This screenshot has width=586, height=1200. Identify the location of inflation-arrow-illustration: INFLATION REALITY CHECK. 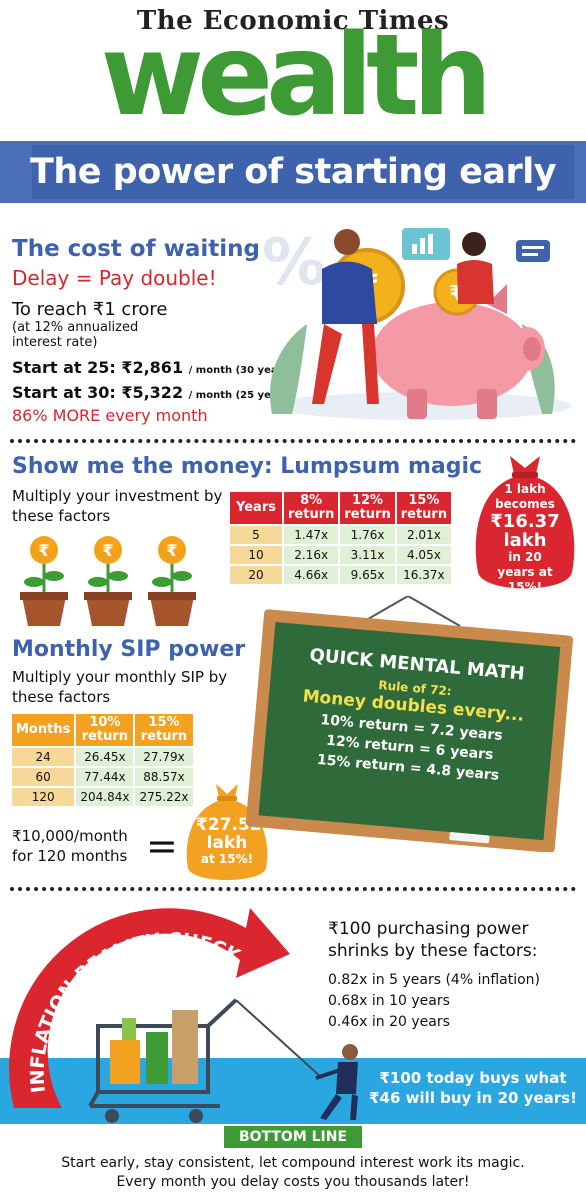
(165, 1015).